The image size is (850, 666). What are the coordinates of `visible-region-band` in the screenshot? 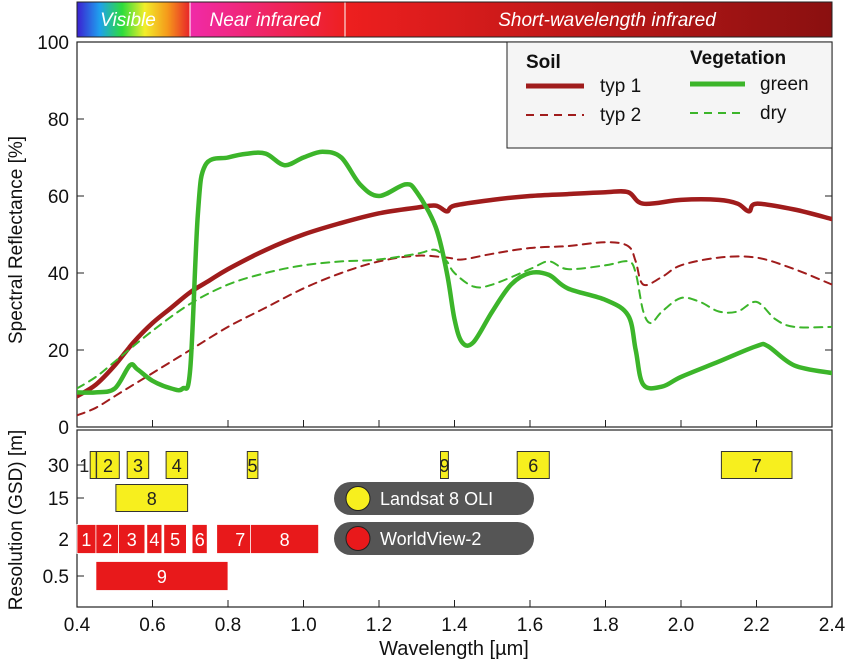 It's located at (133, 19).